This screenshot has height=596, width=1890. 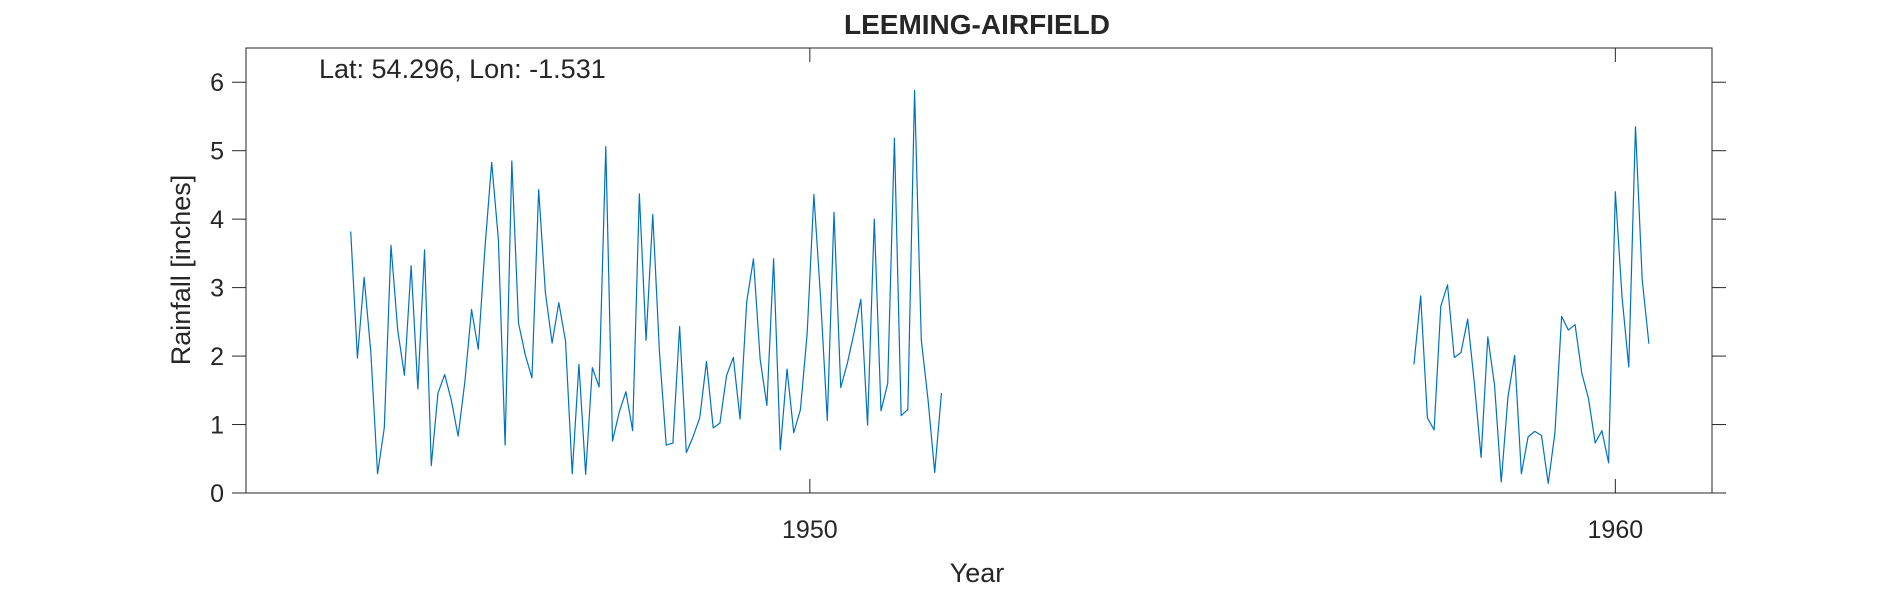 What do you see at coordinates (217, 220) in the screenshot?
I see `y-tick-label: 4` at bounding box center [217, 220].